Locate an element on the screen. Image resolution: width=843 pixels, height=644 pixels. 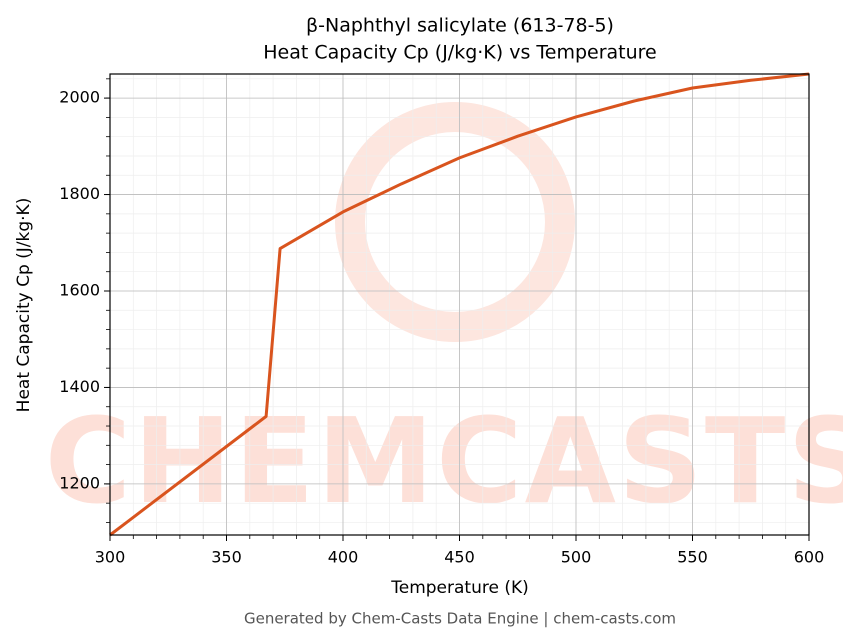
chart-title: β-Naphthyl salicylate (613-78-5) is located at coordinates (460, 26).